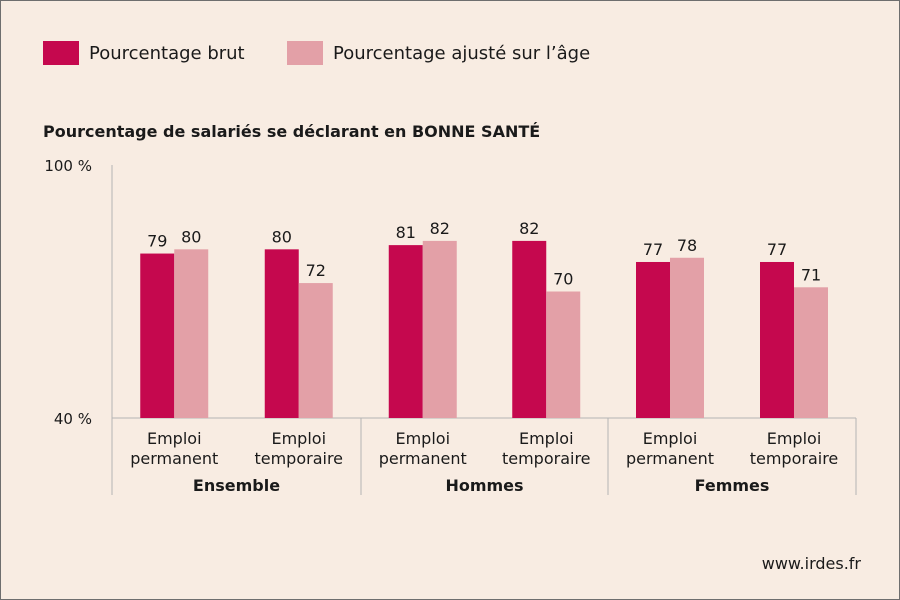 The height and width of the screenshot is (600, 900). What do you see at coordinates (167, 53) in the screenshot?
I see `legend-label-raw: Pourcentage brut` at bounding box center [167, 53].